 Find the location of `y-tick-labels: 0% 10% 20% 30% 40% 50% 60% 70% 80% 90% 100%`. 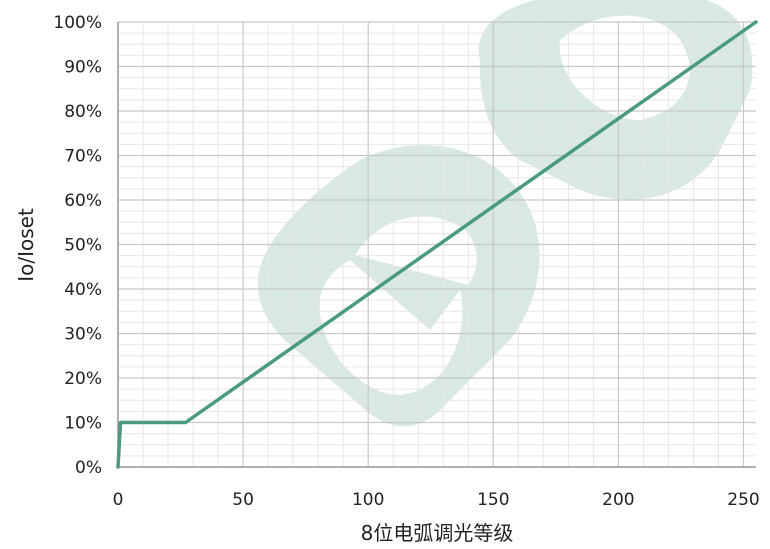

y-tick-labels: 0% 10% 20% 30% 40% 50% 60% 70% 80% 90% 100% is located at coordinates (77, 245).